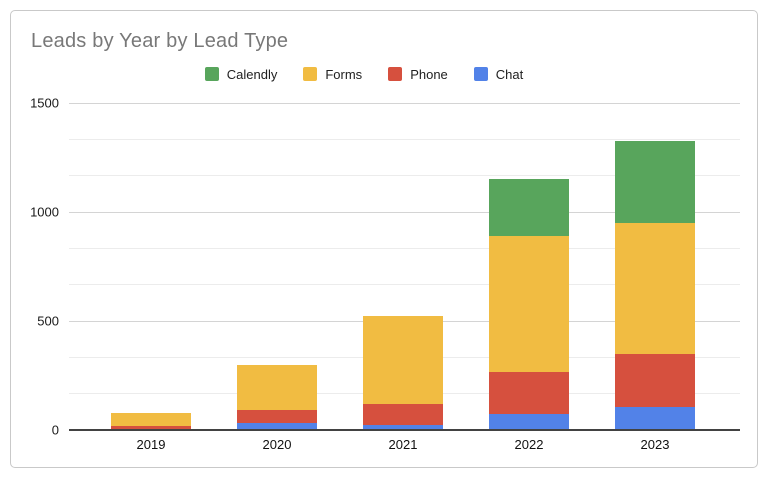 Image resolution: width=768 pixels, height=479 pixels. What do you see at coordinates (211, 74) in the screenshot?
I see `legend-swatch-calendly-icon` at bounding box center [211, 74].